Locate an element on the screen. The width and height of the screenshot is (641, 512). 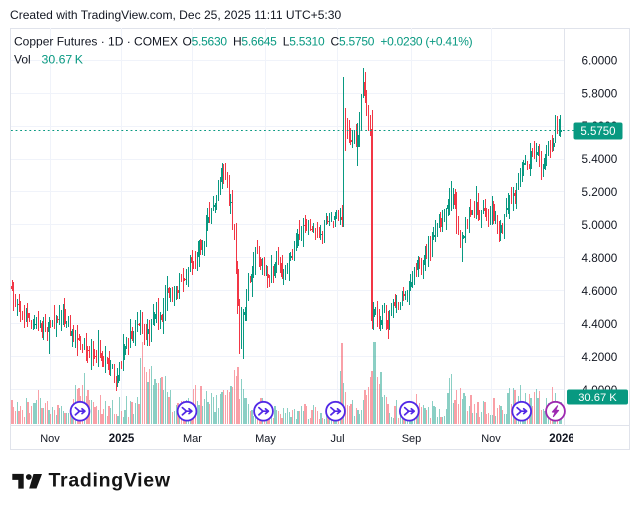
svg-text: 5.2000 is located at coordinates (600, 192).